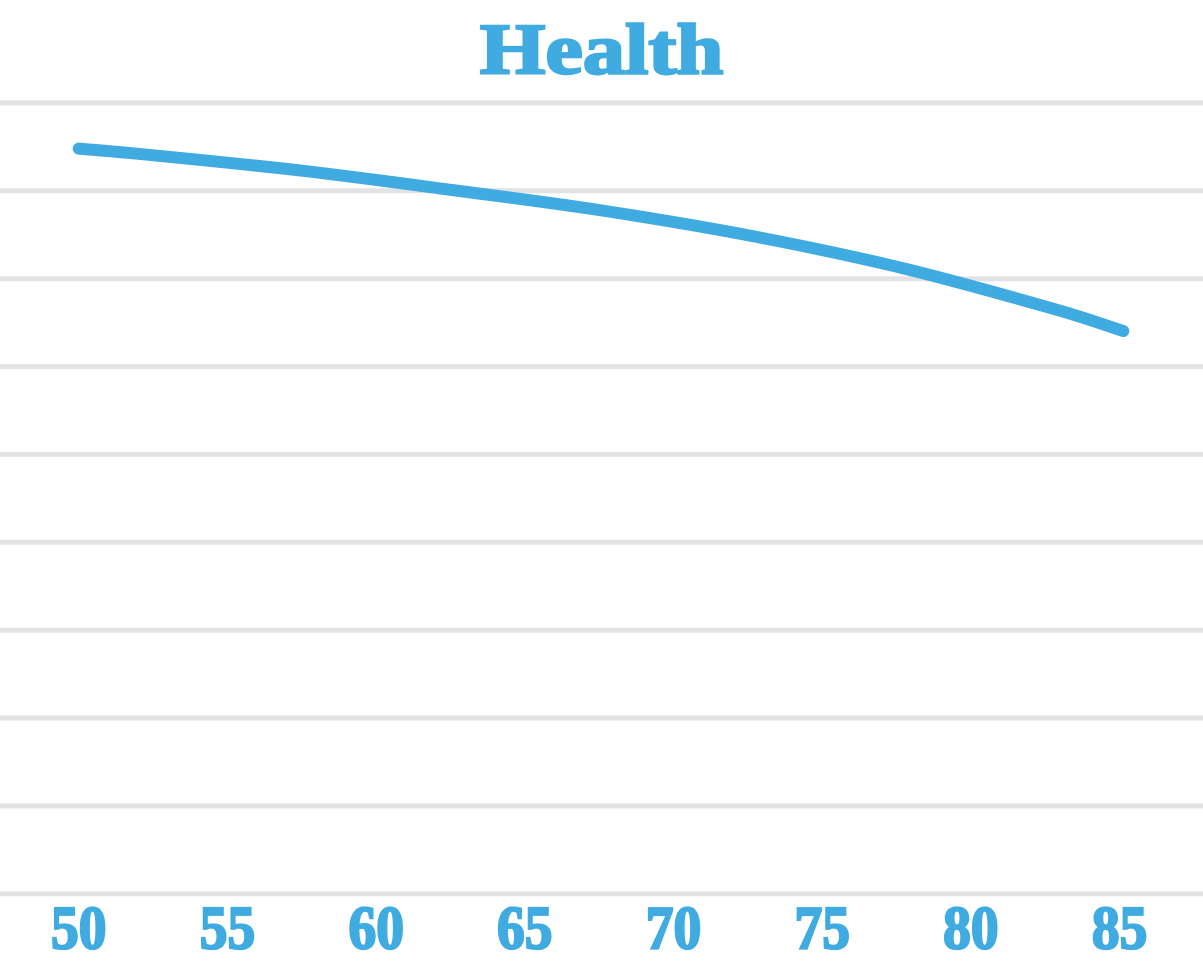  I want to click on svg-text: Health, so click(602, 49).